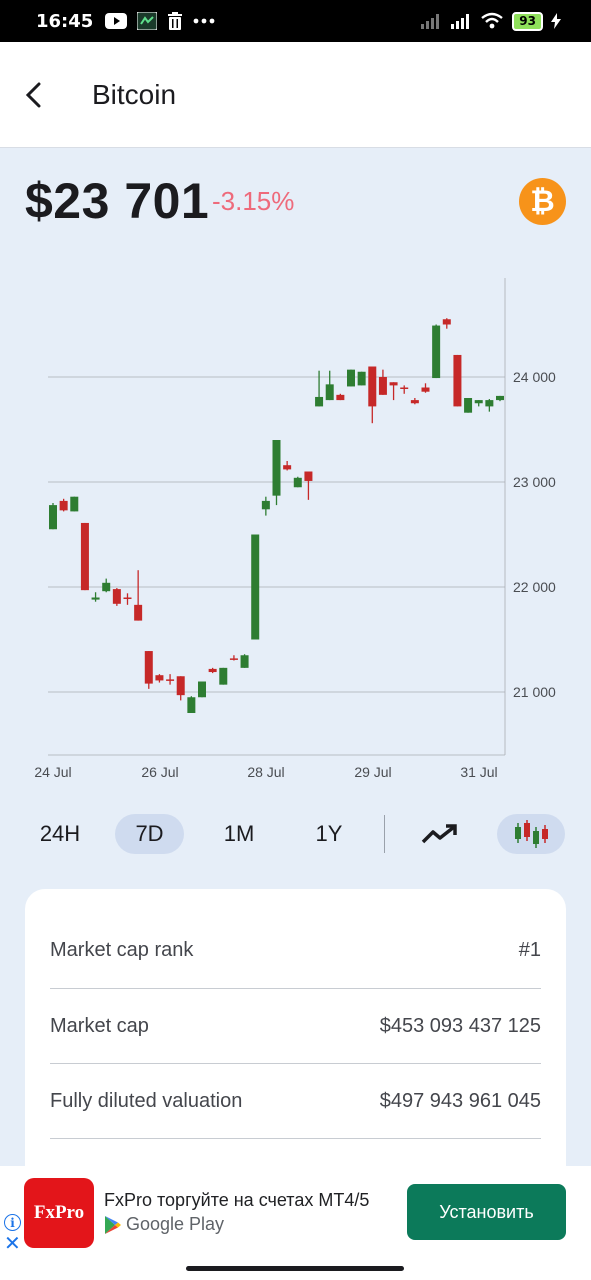 The image size is (591, 1280). Describe the element at coordinates (60, 833) in the screenshot. I see `range-24h-button: 24H` at that location.